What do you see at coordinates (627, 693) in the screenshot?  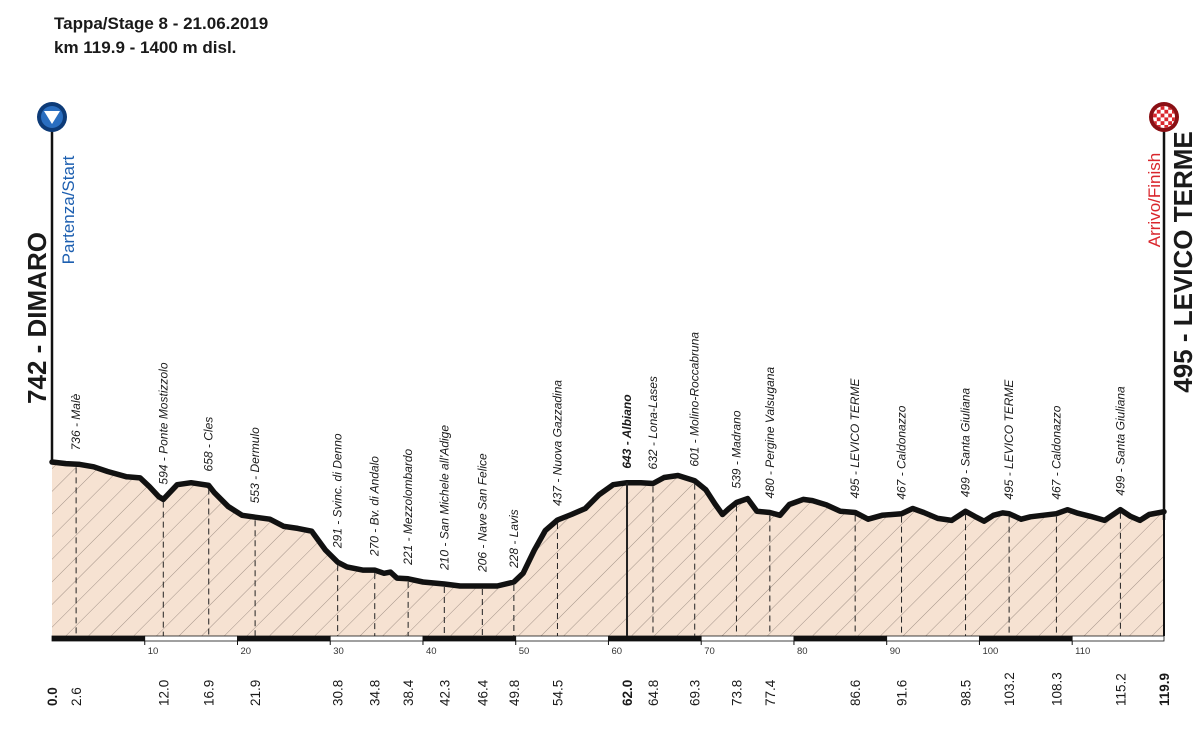 I see `marker-km-label: 62.0` at bounding box center [627, 693].